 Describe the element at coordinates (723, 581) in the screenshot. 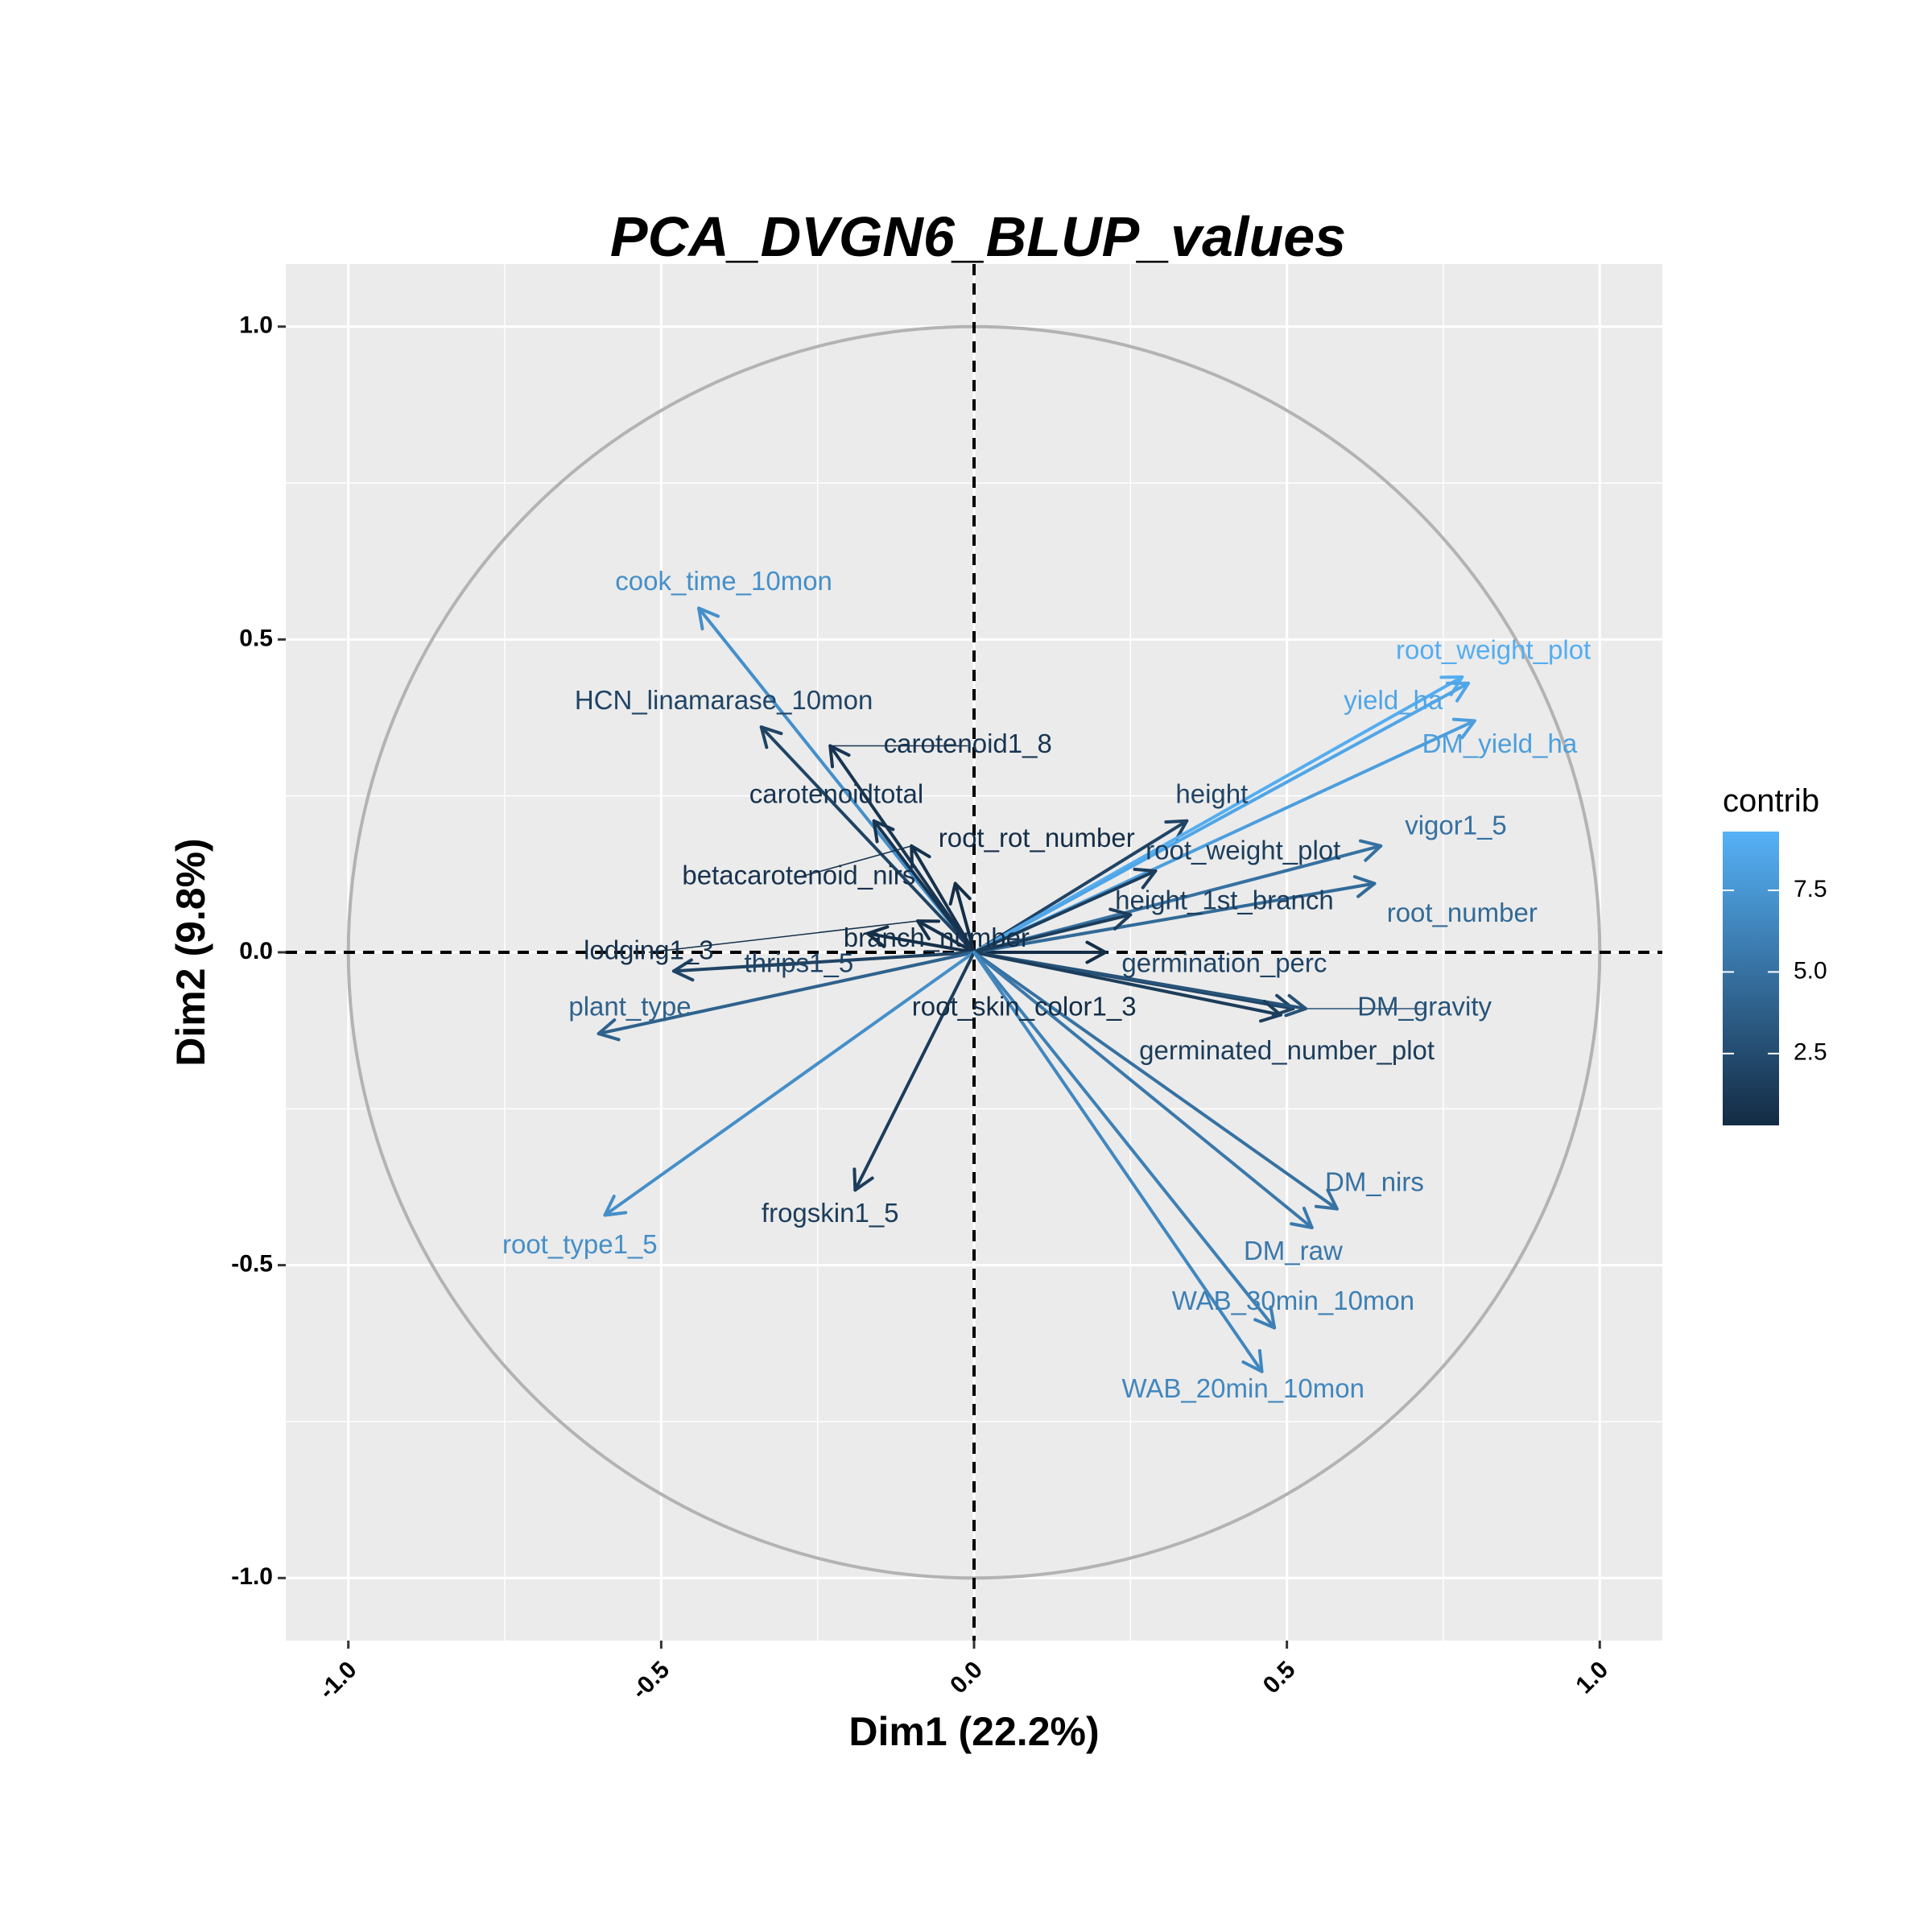

I see `variable-label-cook_time_10mon: cook_time_10mon` at that location.